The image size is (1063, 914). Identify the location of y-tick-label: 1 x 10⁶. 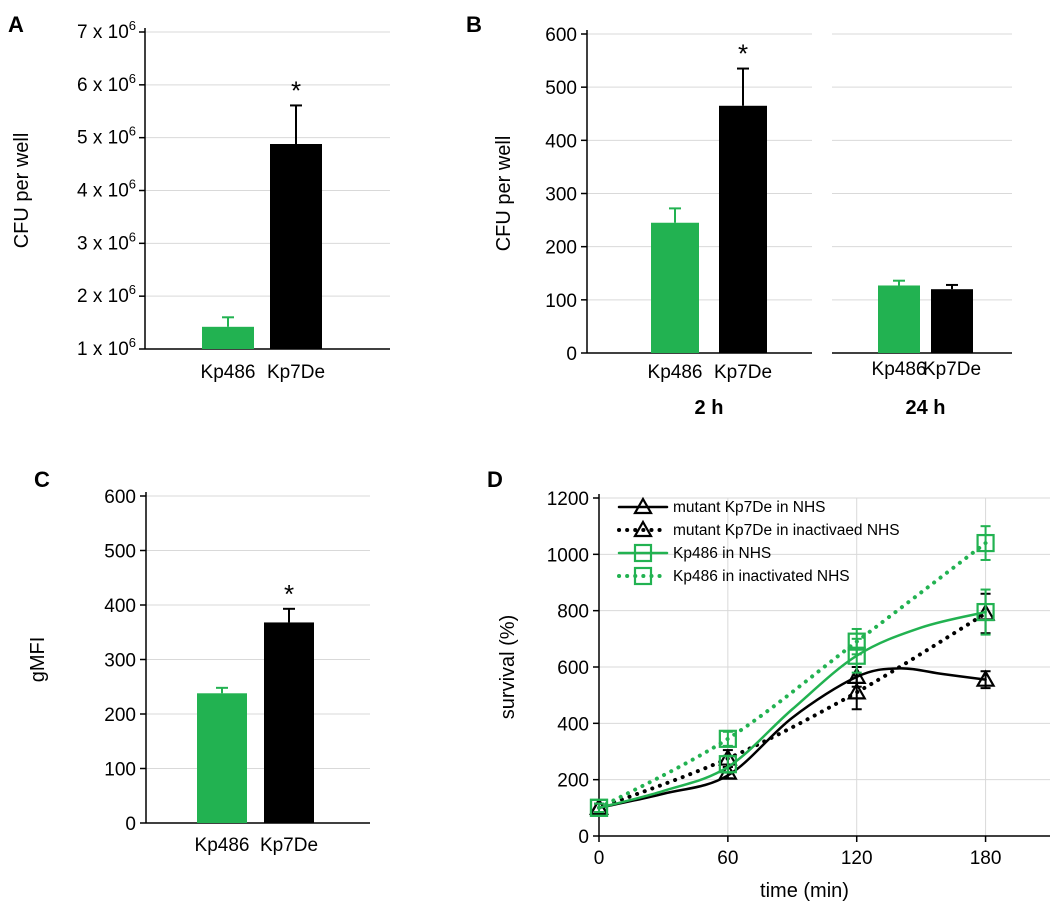
(106, 347).